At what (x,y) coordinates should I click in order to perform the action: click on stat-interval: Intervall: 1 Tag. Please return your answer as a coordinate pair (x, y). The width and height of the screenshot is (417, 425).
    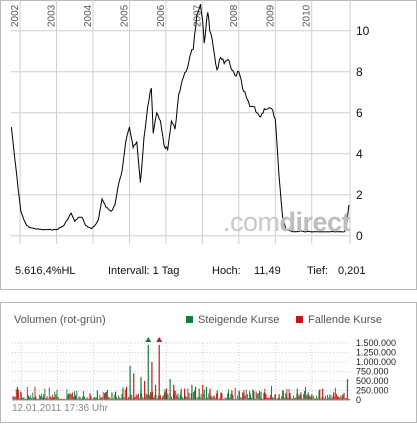
    Looking at the image, I should click on (144, 271).